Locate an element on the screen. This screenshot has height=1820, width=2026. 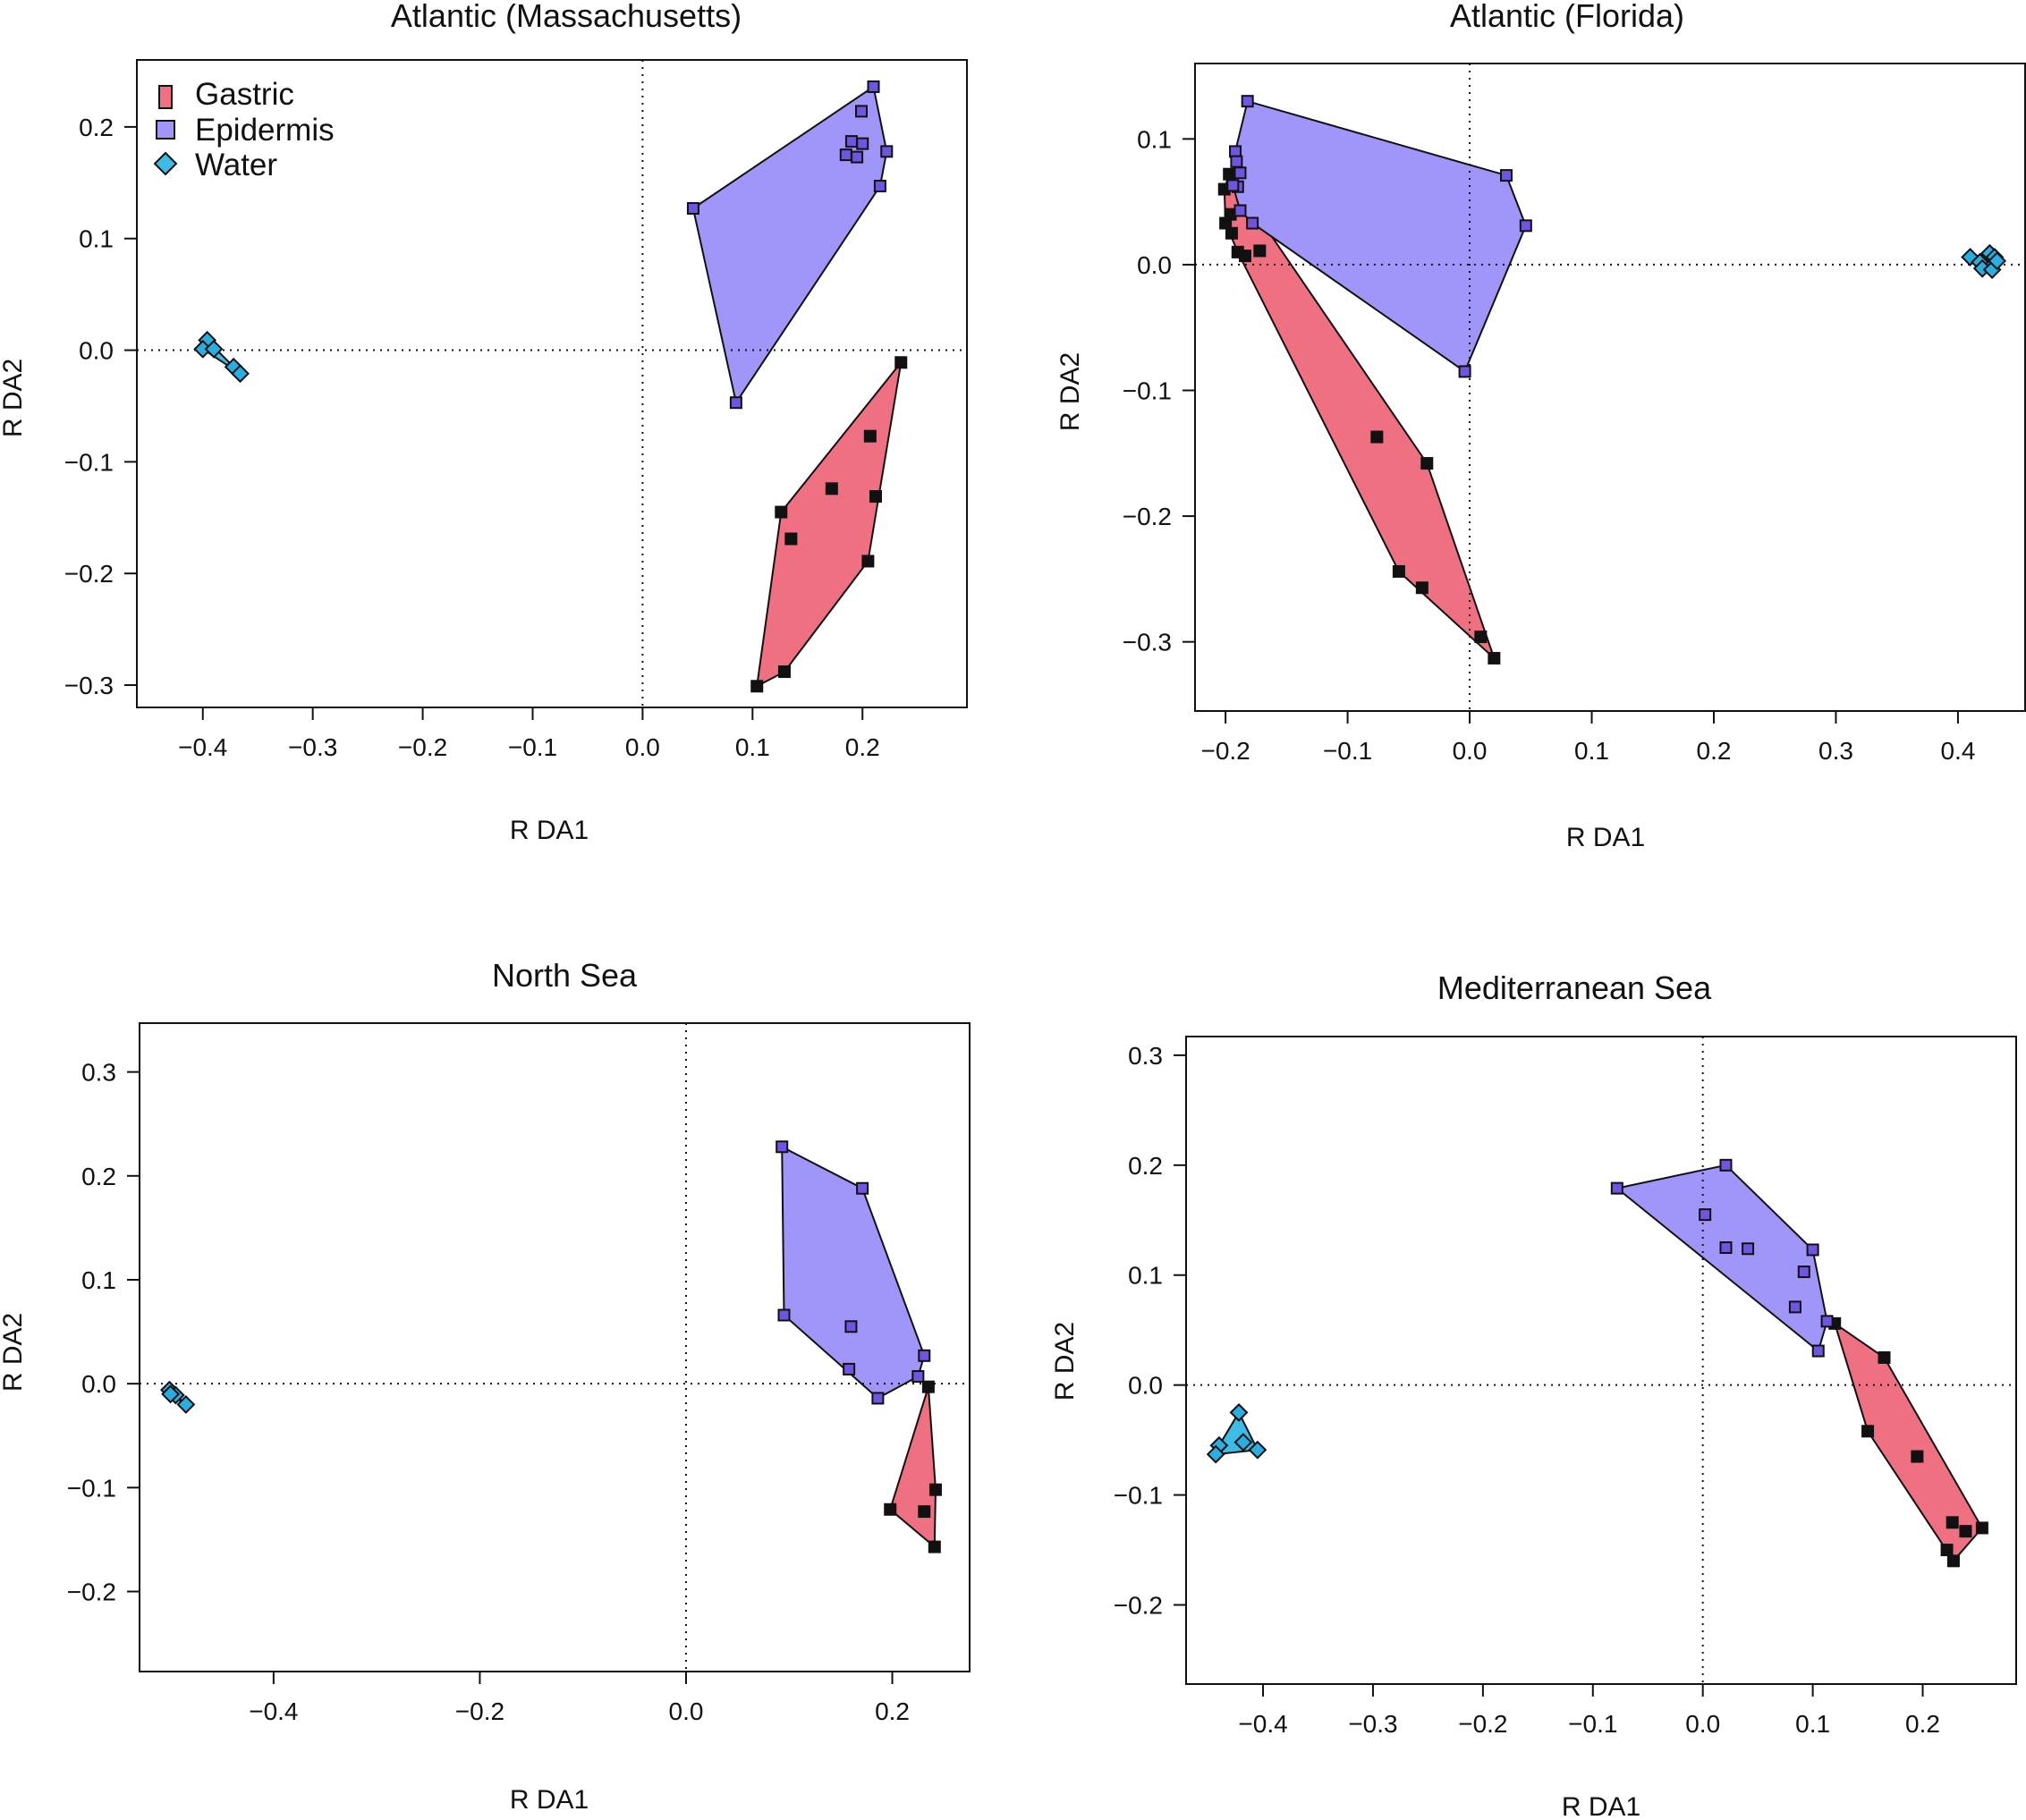
panel-title: North Sea is located at coordinates (565, 975).